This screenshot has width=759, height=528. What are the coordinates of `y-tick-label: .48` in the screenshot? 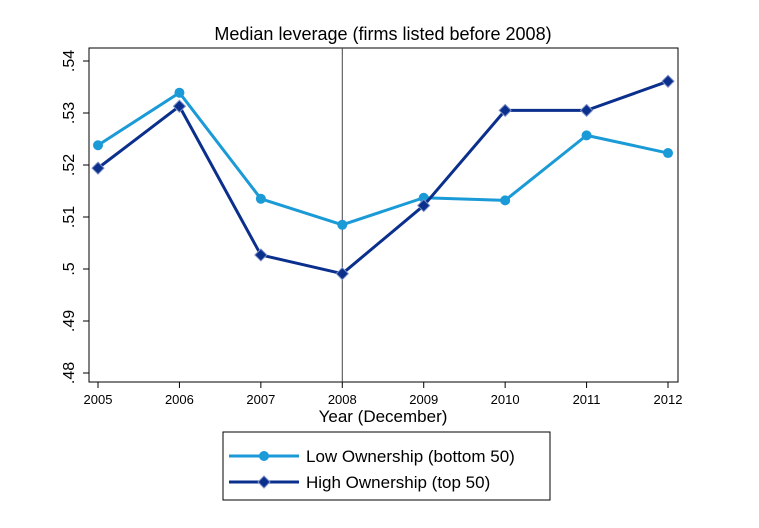 It's located at (69, 373).